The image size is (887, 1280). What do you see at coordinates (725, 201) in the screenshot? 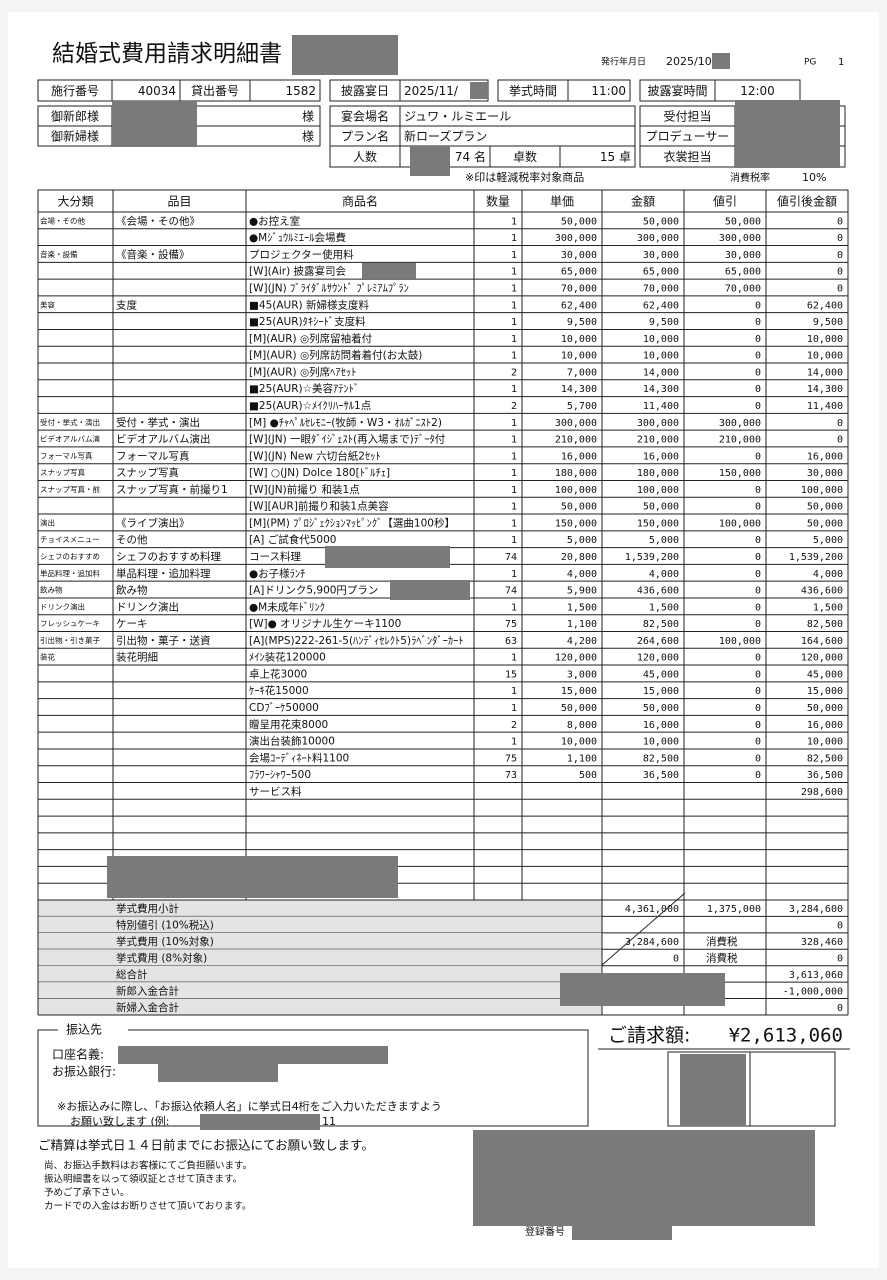
I see `column-header: 値引` at bounding box center [725, 201].